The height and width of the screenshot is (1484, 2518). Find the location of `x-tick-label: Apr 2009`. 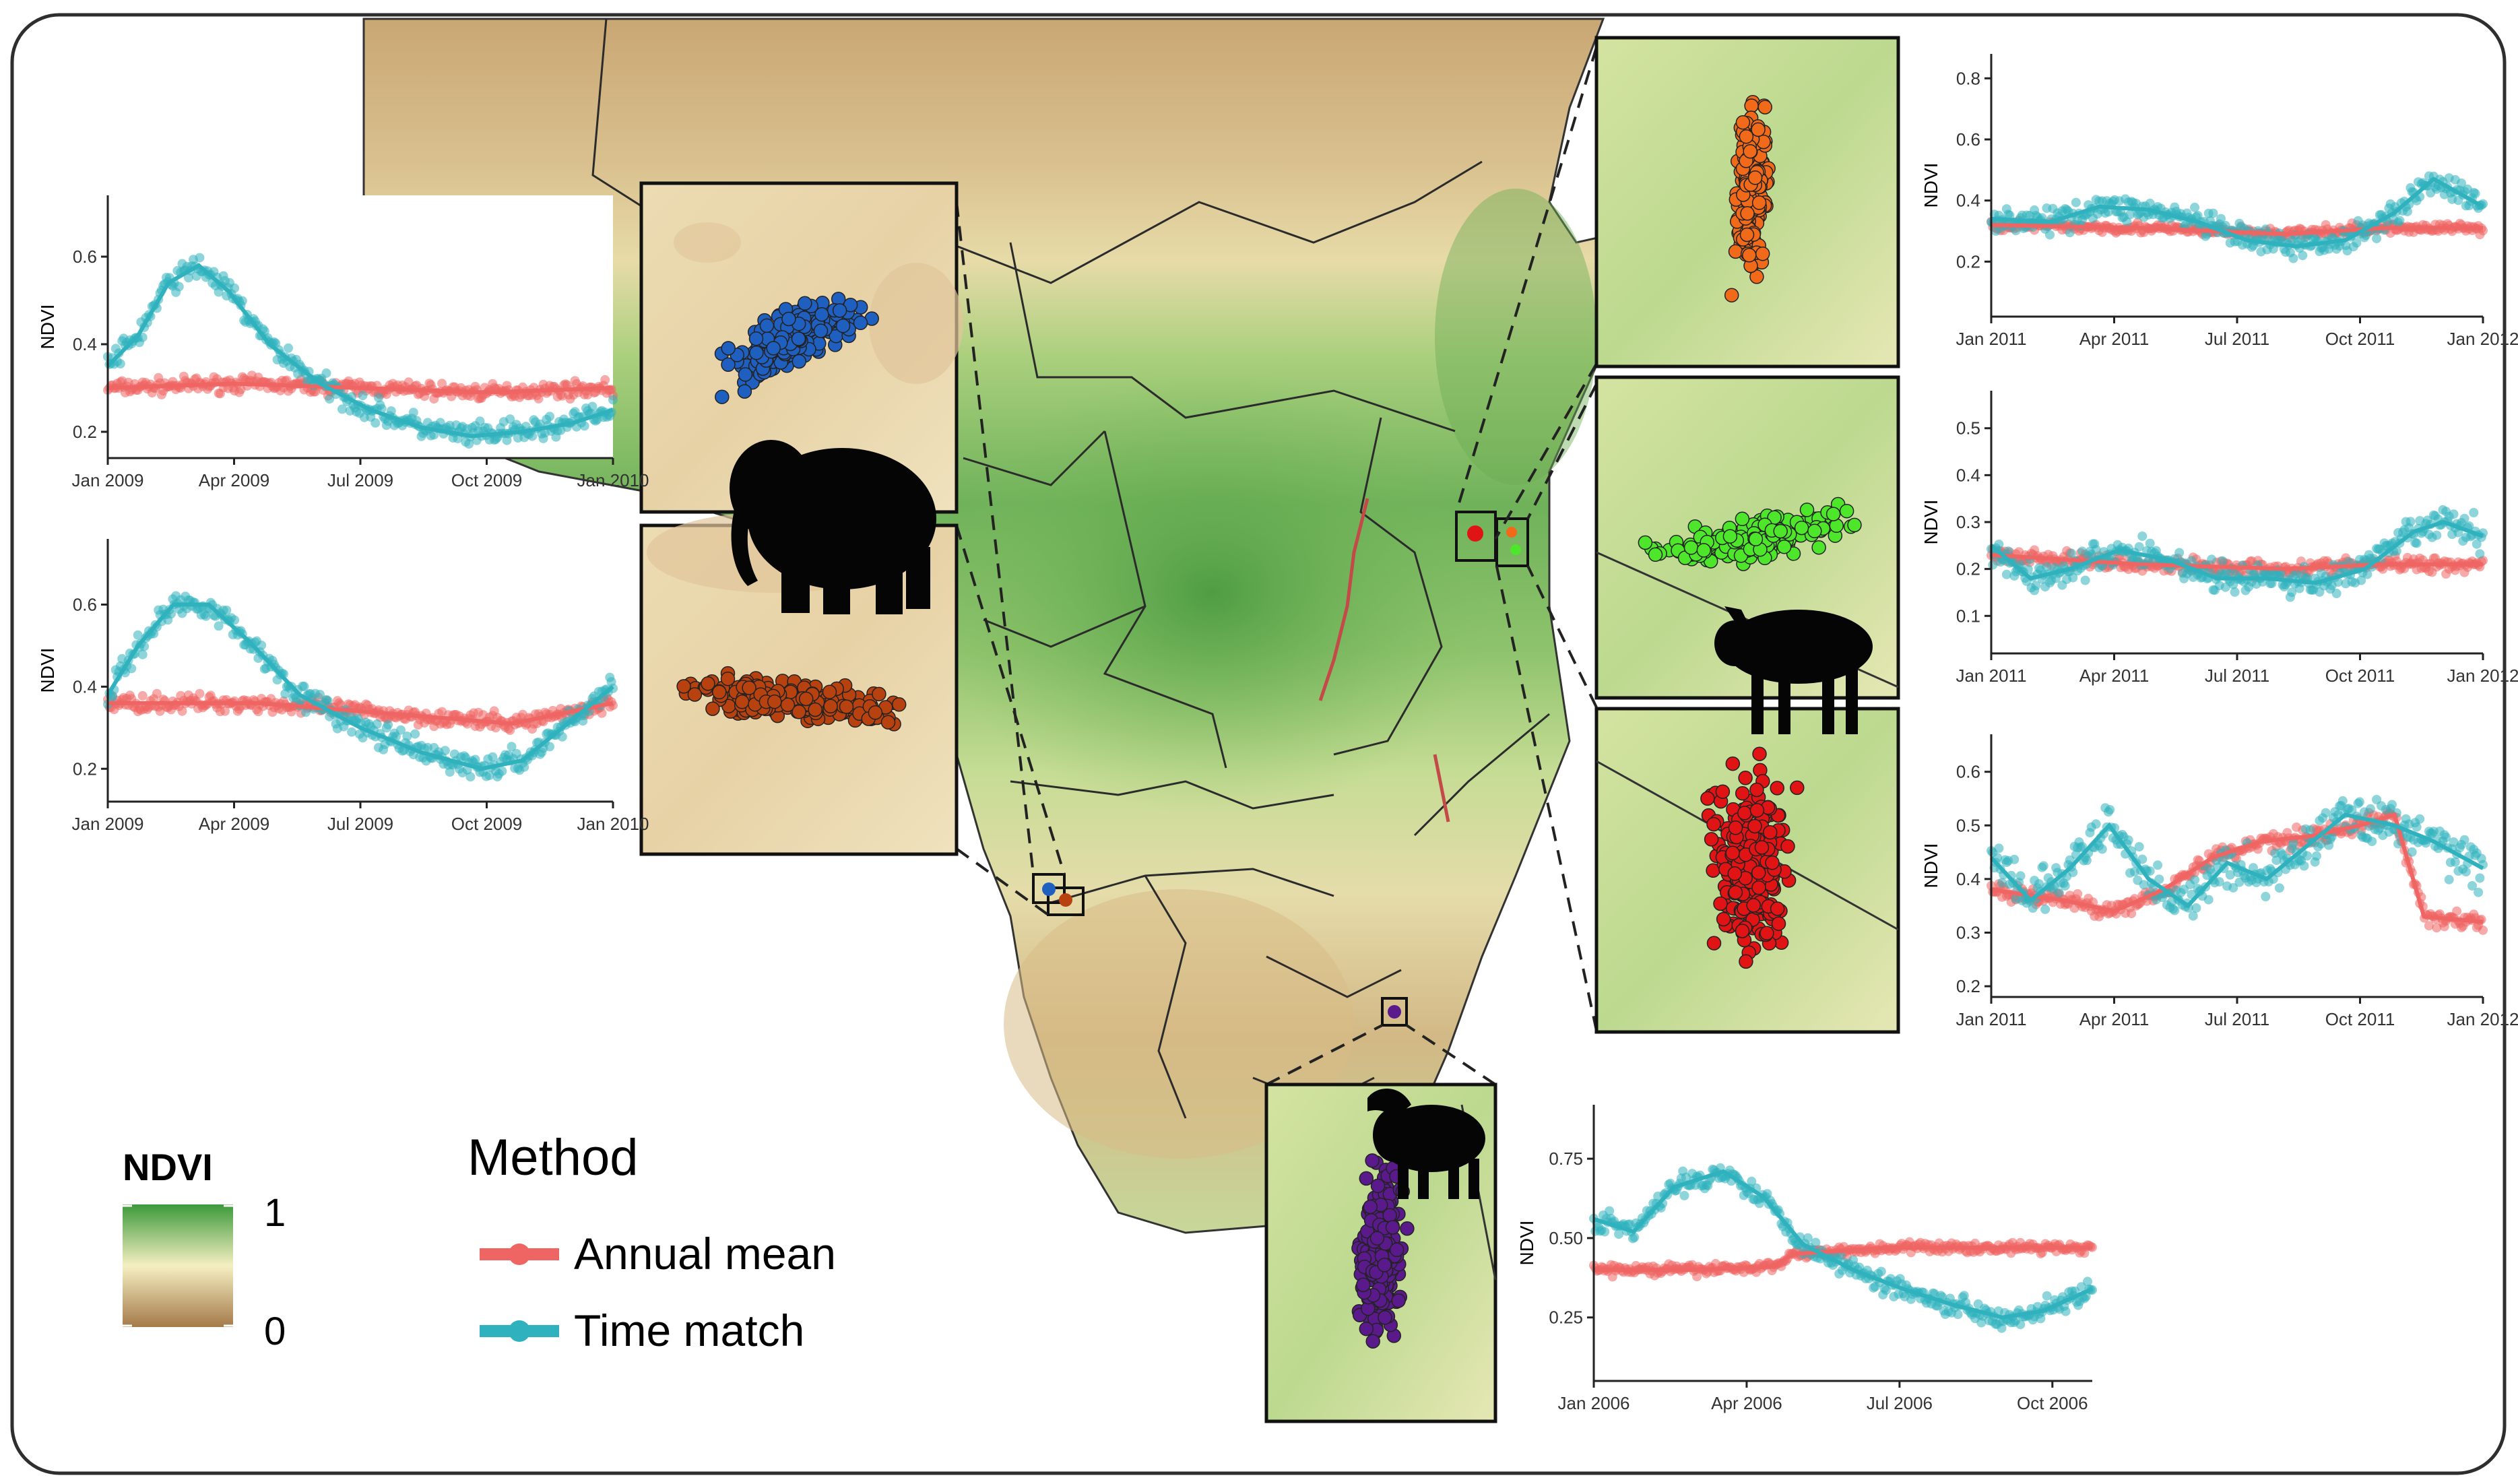

x-tick-label: Apr 2009 is located at coordinates (234, 824).